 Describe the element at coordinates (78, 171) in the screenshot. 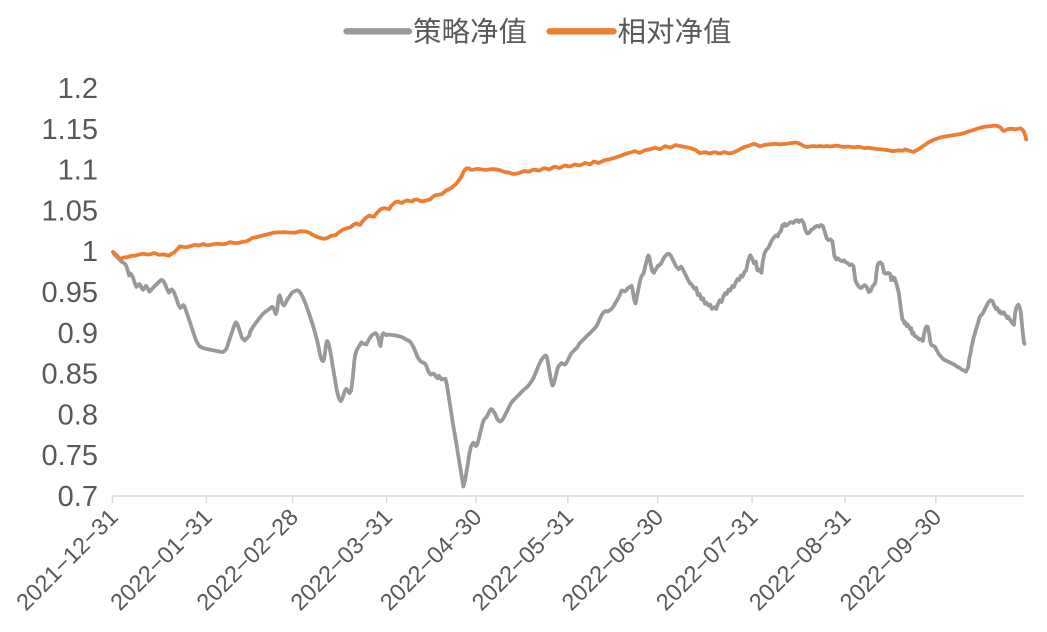

I see `svg-text: 1.1` at that location.